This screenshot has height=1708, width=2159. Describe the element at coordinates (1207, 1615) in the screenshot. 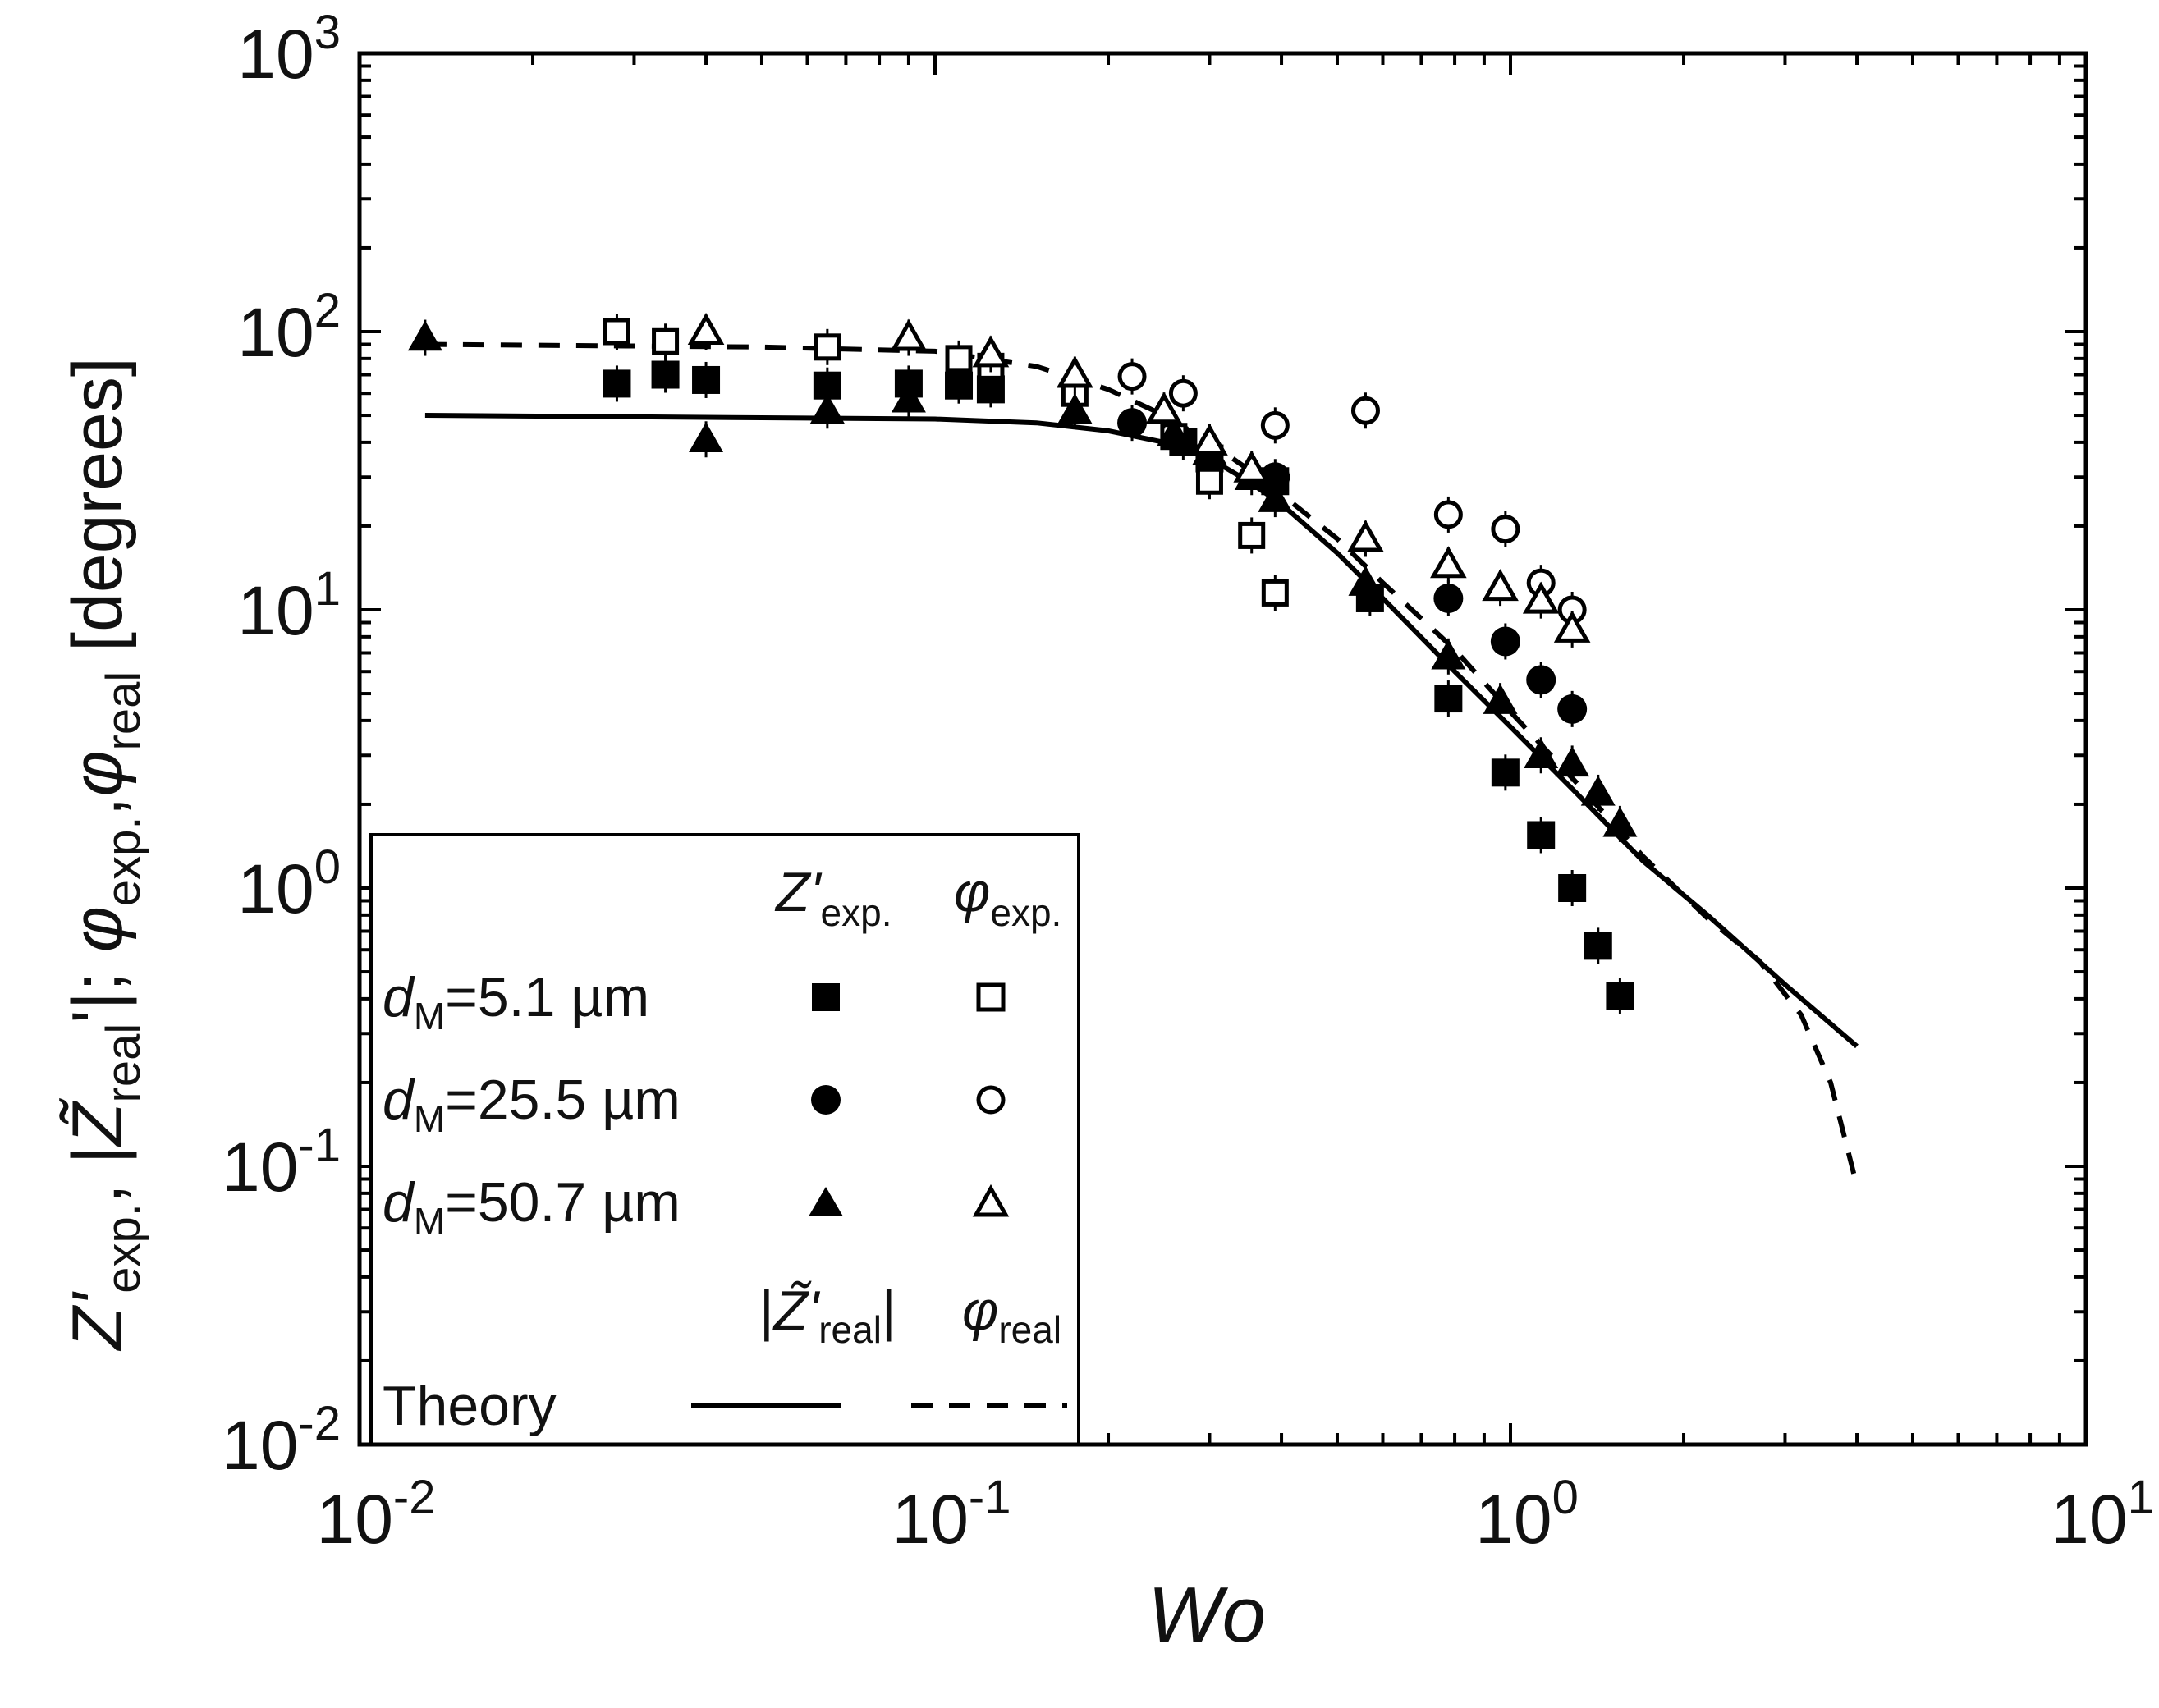

I see `x-axis-title: Wo` at that location.